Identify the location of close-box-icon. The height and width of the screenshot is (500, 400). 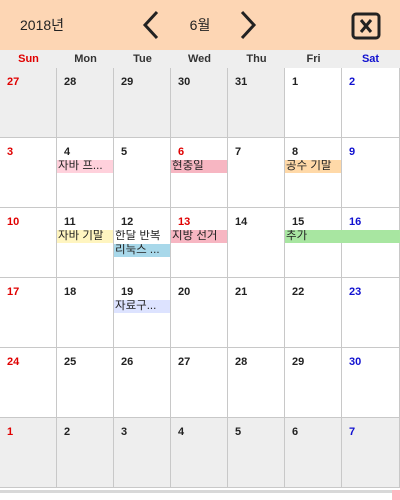
(366, 26).